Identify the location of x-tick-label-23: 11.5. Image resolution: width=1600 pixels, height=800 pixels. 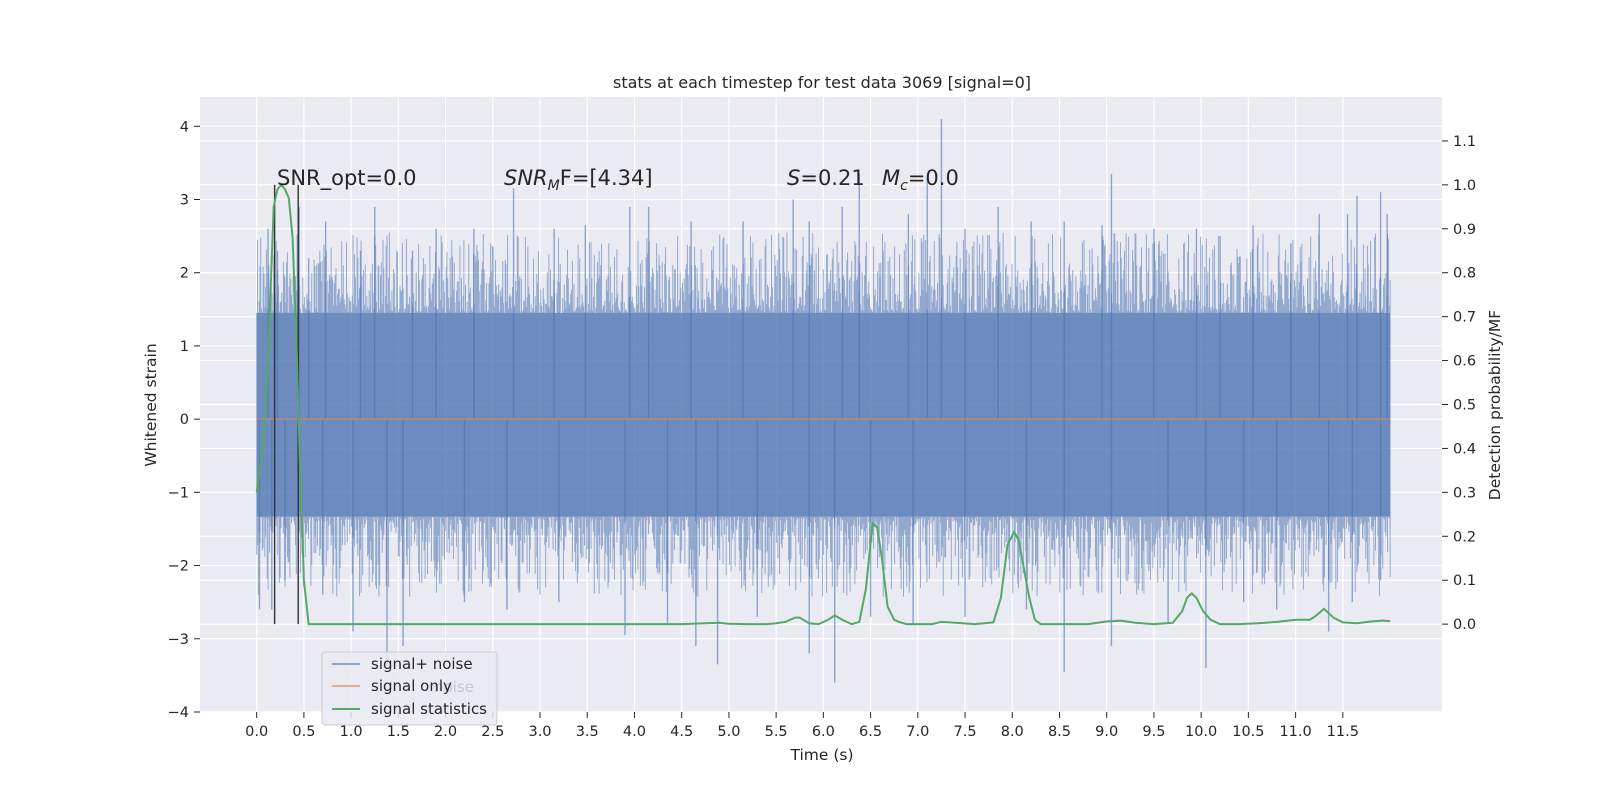
(1343, 732).